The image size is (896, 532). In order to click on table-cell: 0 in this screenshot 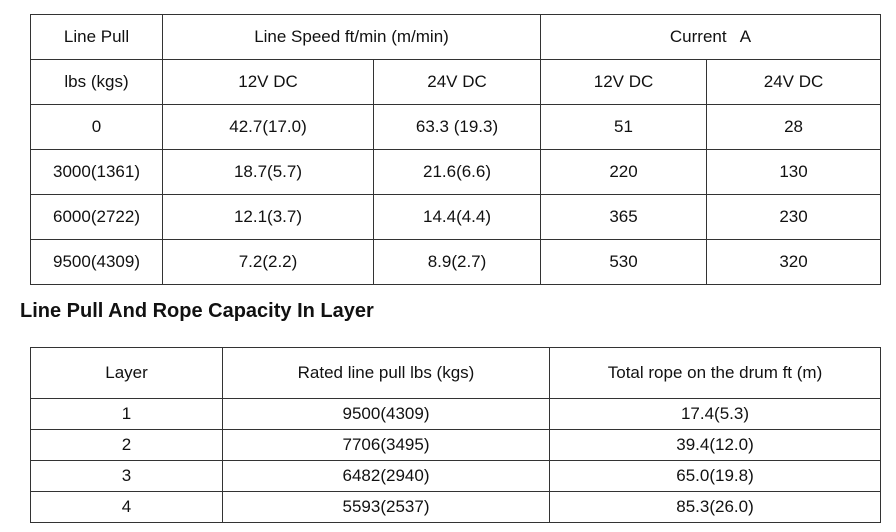, I will do `click(96, 127)`.